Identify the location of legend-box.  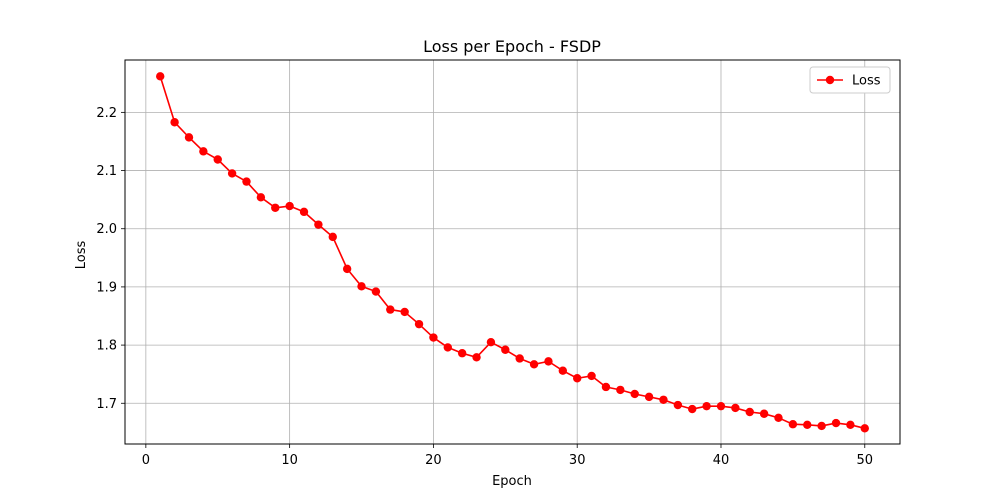
(850, 80).